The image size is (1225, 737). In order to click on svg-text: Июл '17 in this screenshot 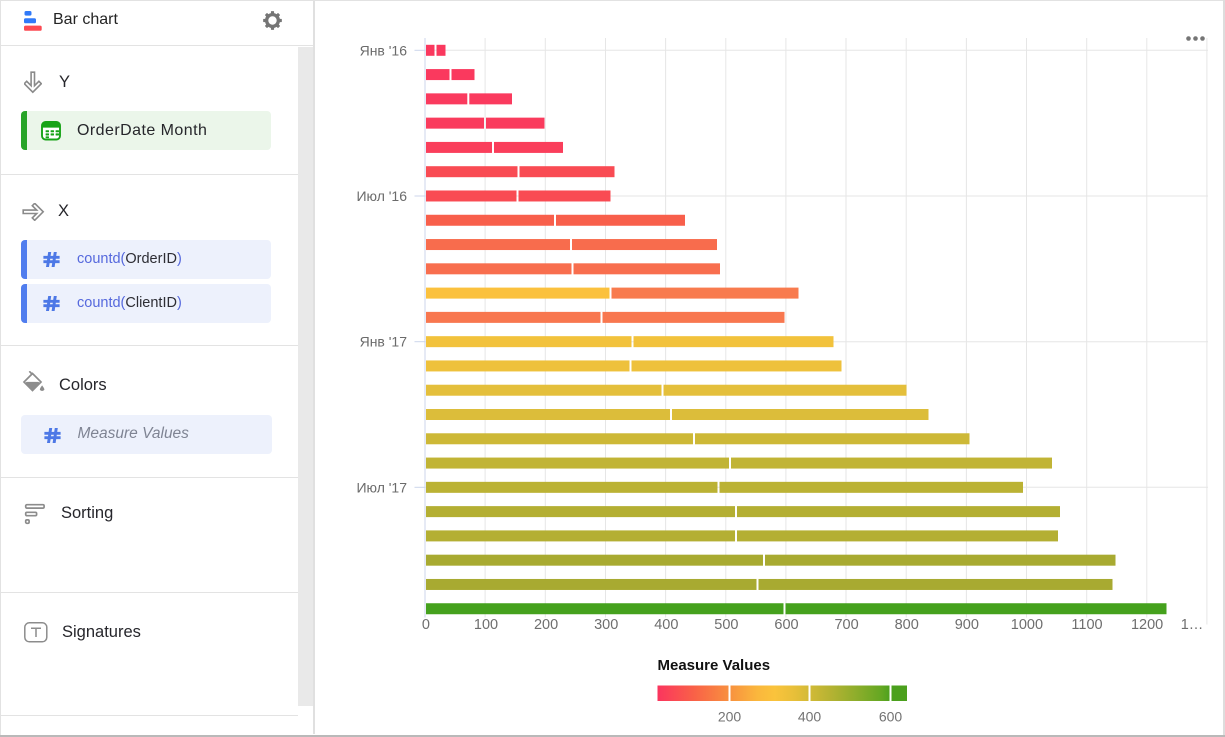, I will do `click(381, 487)`.